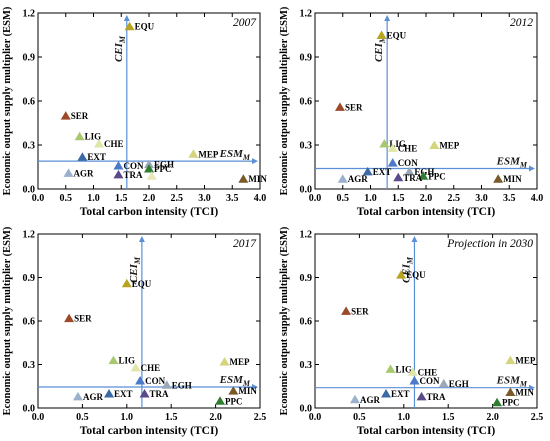  Describe the element at coordinates (412, 371) in the screenshot. I see `point-che-triangle` at that location.